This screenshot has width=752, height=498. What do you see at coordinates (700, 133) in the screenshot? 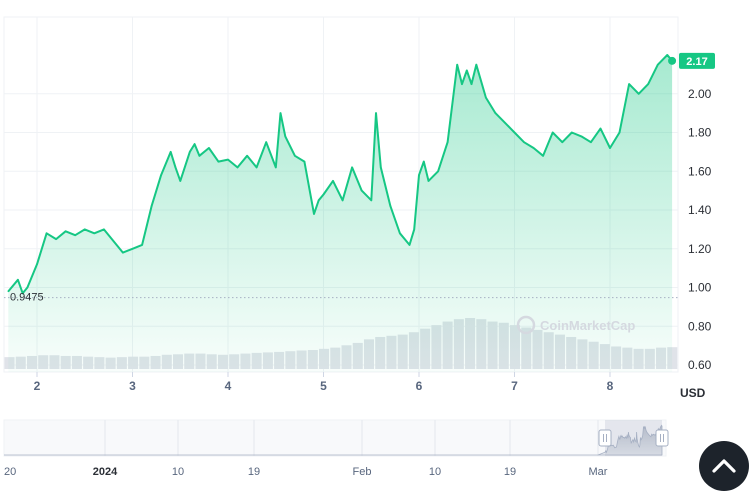
I see `y-tick-label: 1.80` at bounding box center [700, 133].